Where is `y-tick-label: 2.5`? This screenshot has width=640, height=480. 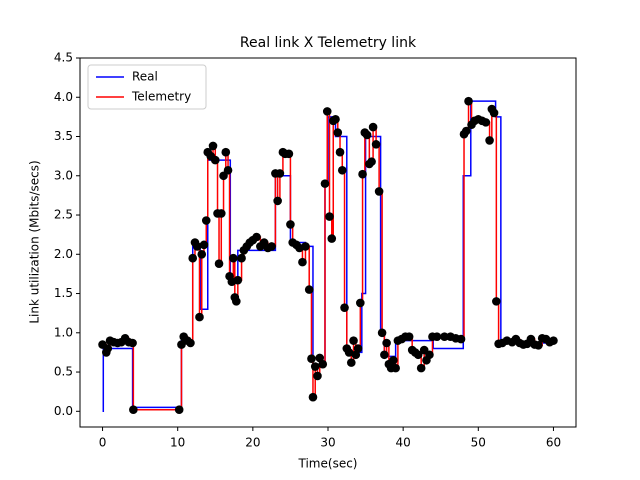 y-tick-label: 2.5 is located at coordinates (63, 215).